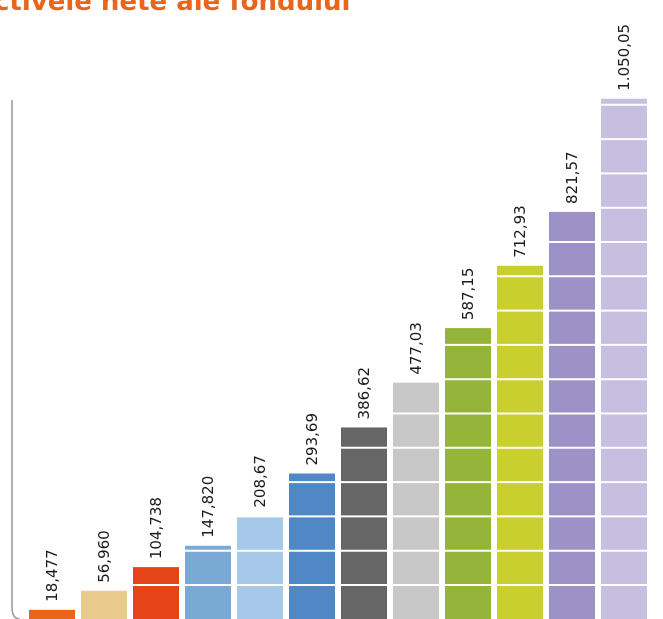 This screenshot has height=619, width=663. What do you see at coordinates (416, 348) in the screenshot?
I see `value-label: 477,03` at bounding box center [416, 348].